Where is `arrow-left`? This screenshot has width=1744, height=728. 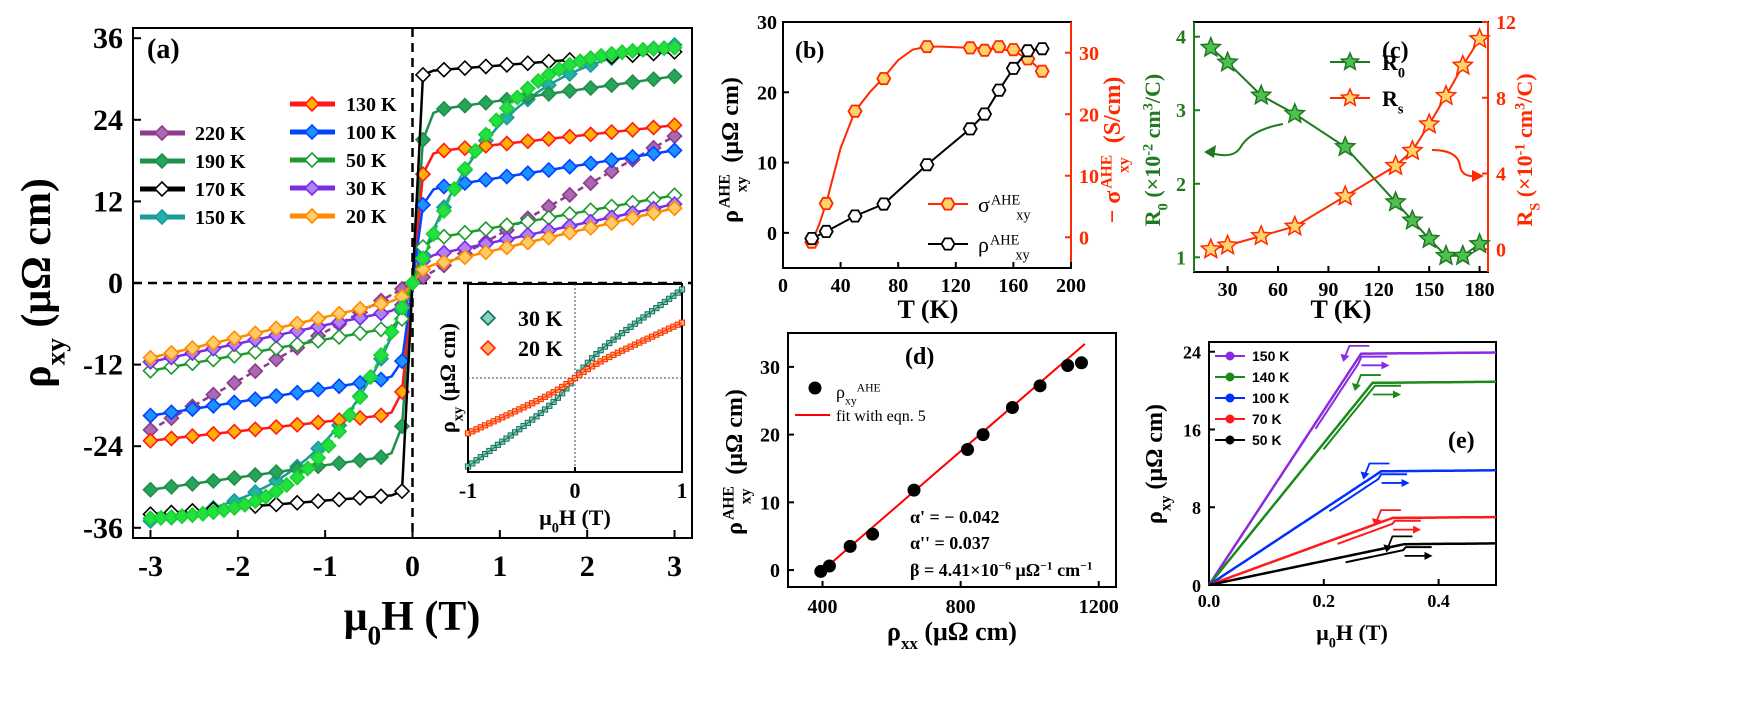 arrow-left is located at coordinates (1245, 140).